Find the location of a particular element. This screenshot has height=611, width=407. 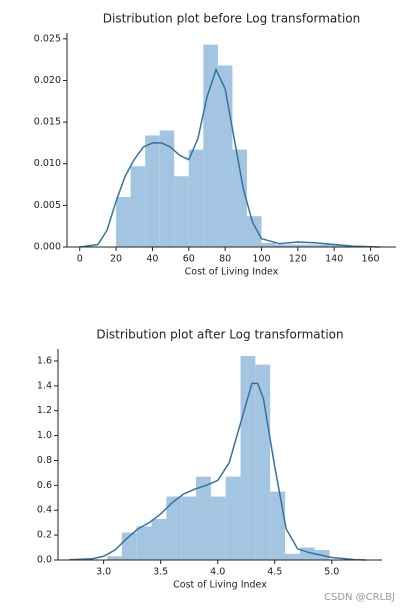

x-tick-label: 20 is located at coordinates (116, 259).